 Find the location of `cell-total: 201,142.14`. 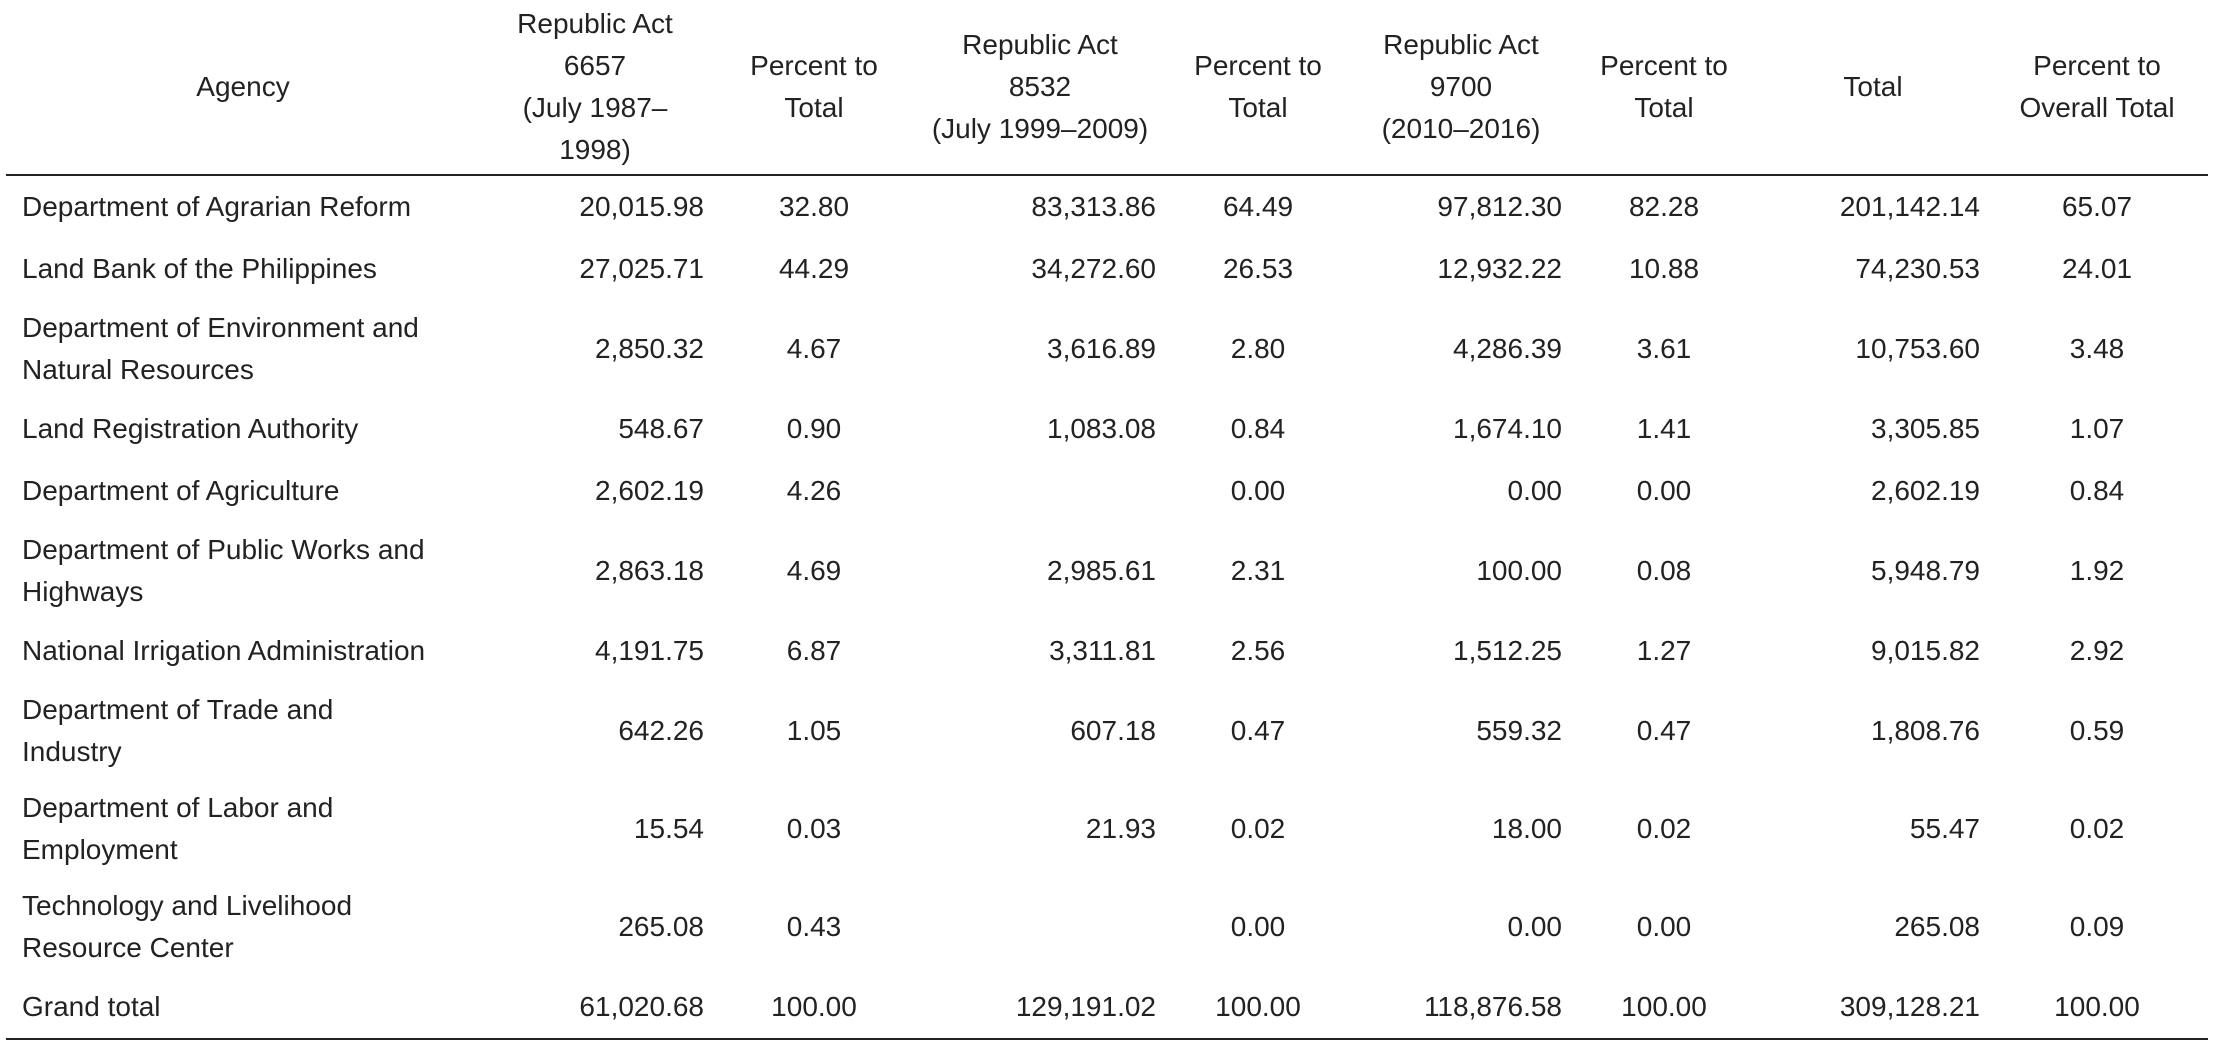

cell-total: 201,142.14 is located at coordinates (1909, 206).